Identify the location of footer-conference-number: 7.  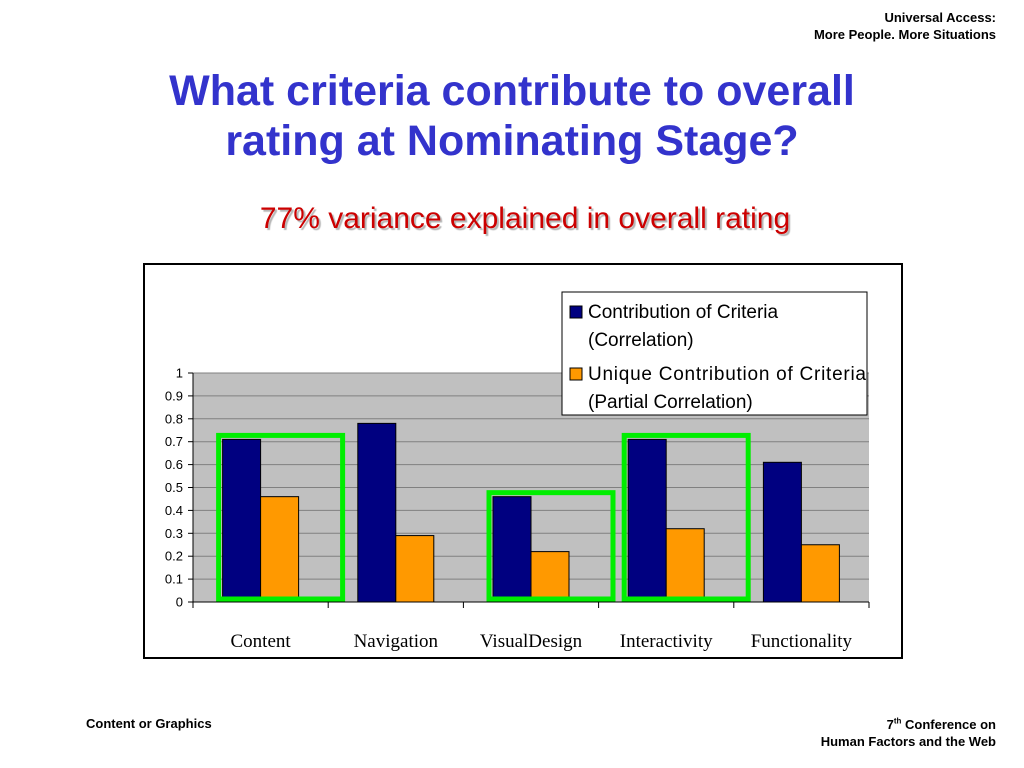
(890, 724).